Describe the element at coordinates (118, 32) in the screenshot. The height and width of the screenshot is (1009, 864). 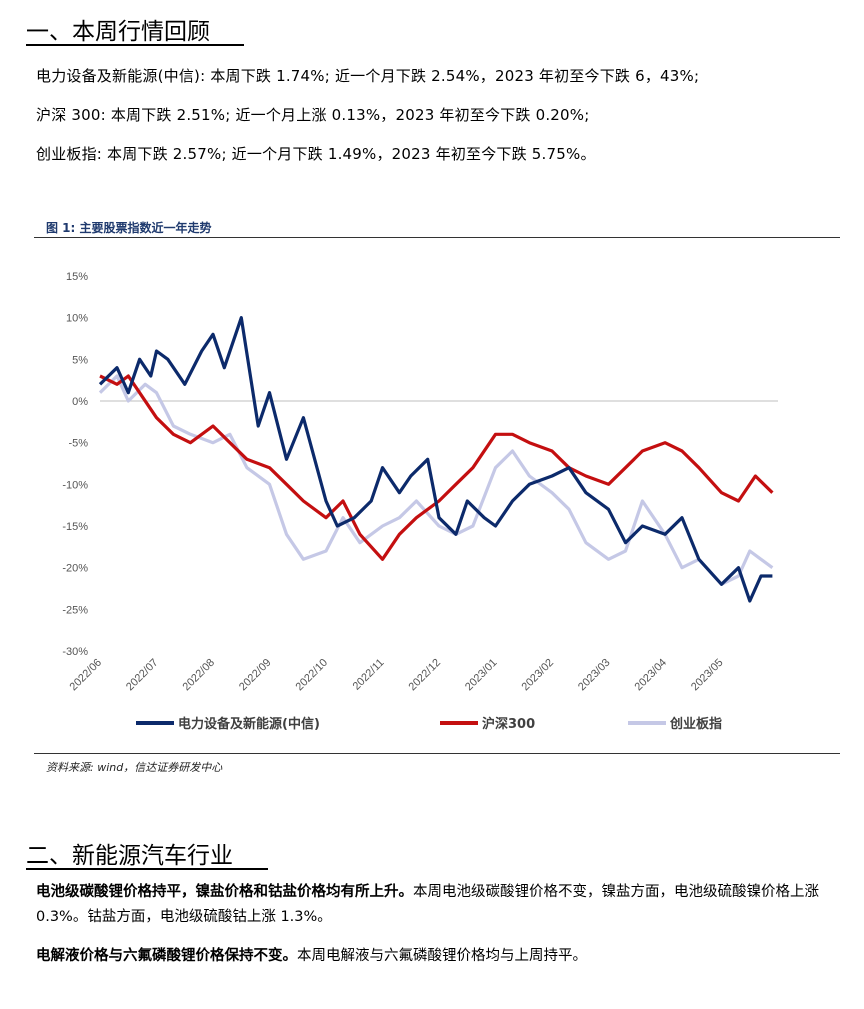
I see `section-1-title: 一、本周行情回顾` at that location.